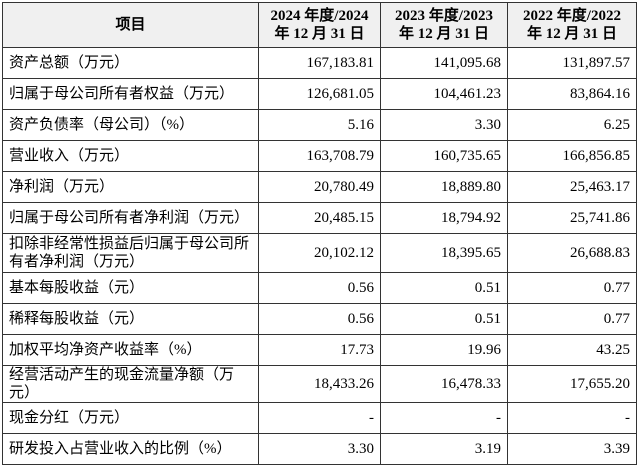  I want to click on value-cell: 167,183.81, so click(319, 63).